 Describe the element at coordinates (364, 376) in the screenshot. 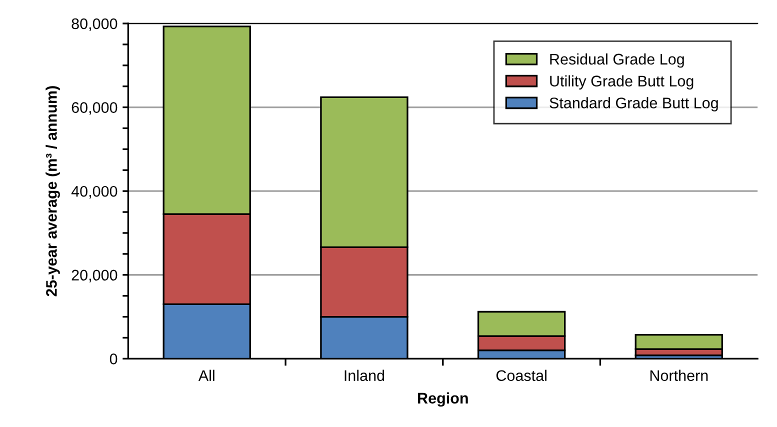

I see `x-tick-label: Inland` at that location.